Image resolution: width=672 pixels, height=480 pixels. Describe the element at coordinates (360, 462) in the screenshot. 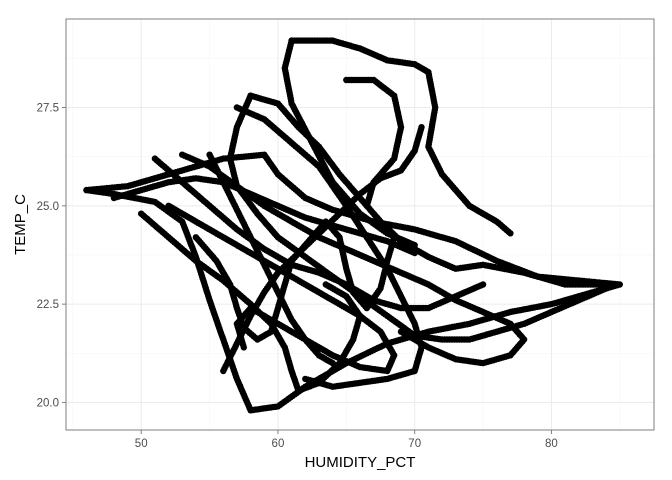

I see `x-axis-title: HUMIDITY_PCT` at that location.